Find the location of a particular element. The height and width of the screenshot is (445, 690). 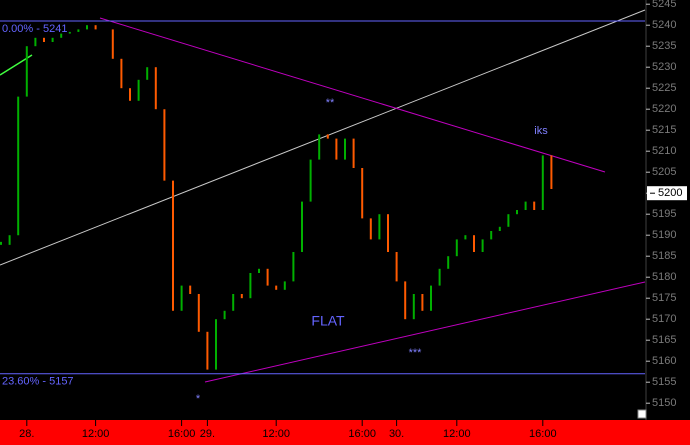

y-tick-label: 5215 is located at coordinates (664, 130).